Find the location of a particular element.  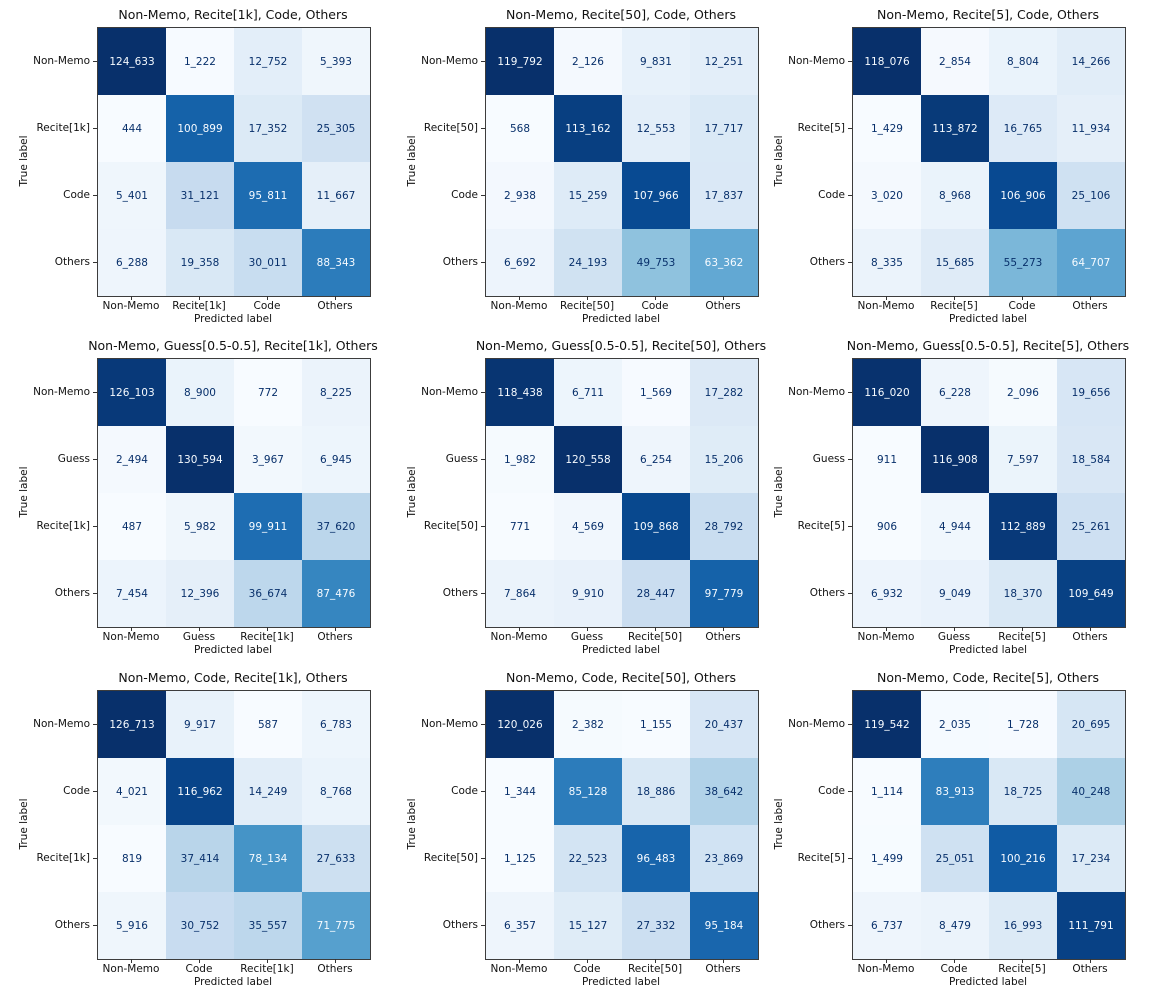

heatmap-cell: 124_633 is located at coordinates (132, 61).